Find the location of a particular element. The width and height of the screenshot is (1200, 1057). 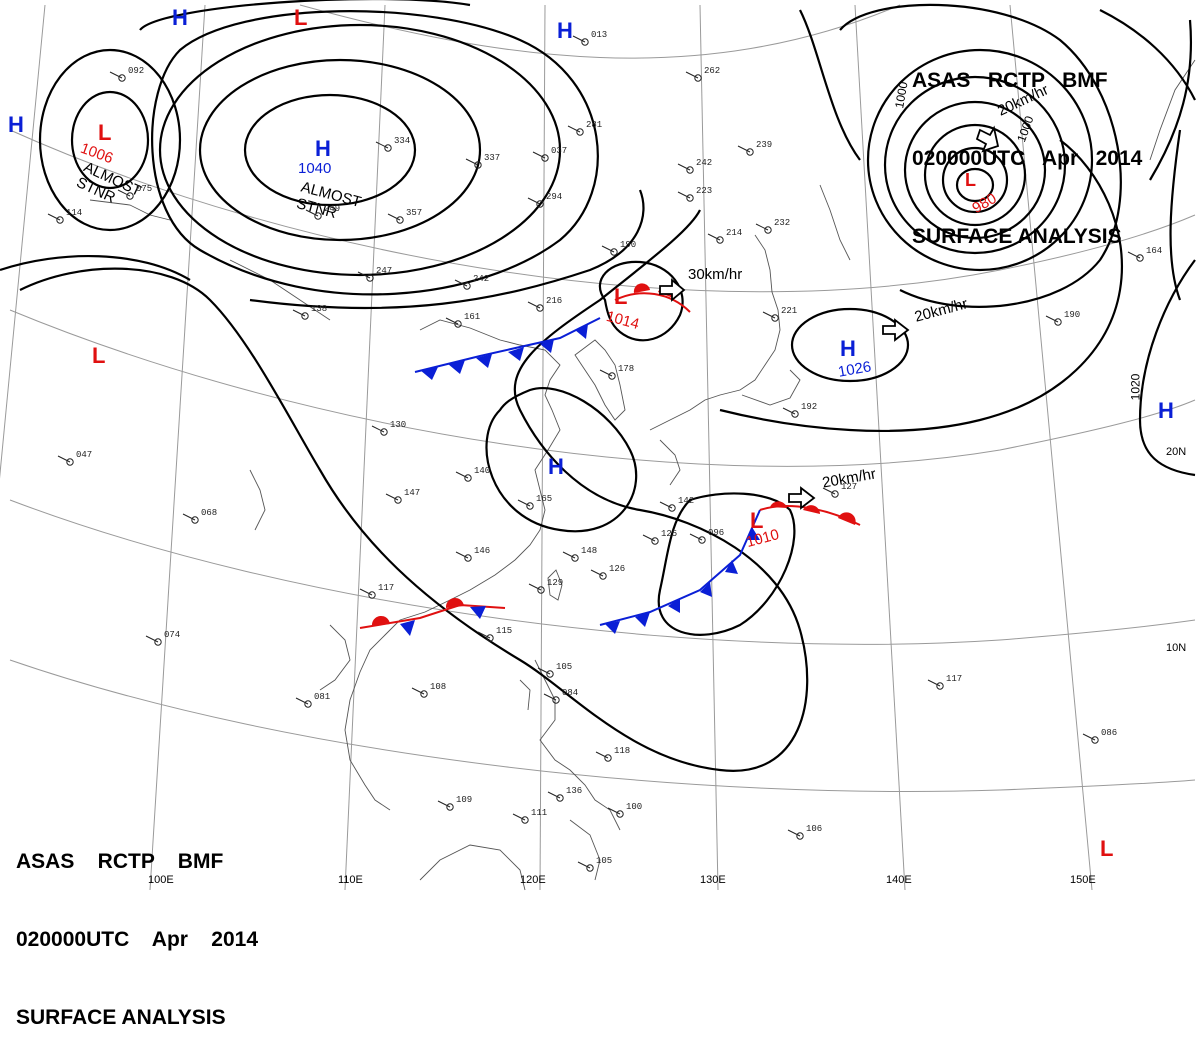

header-bottom-line3: SURFACE ANALYSIS is located at coordinates (121, 1017).